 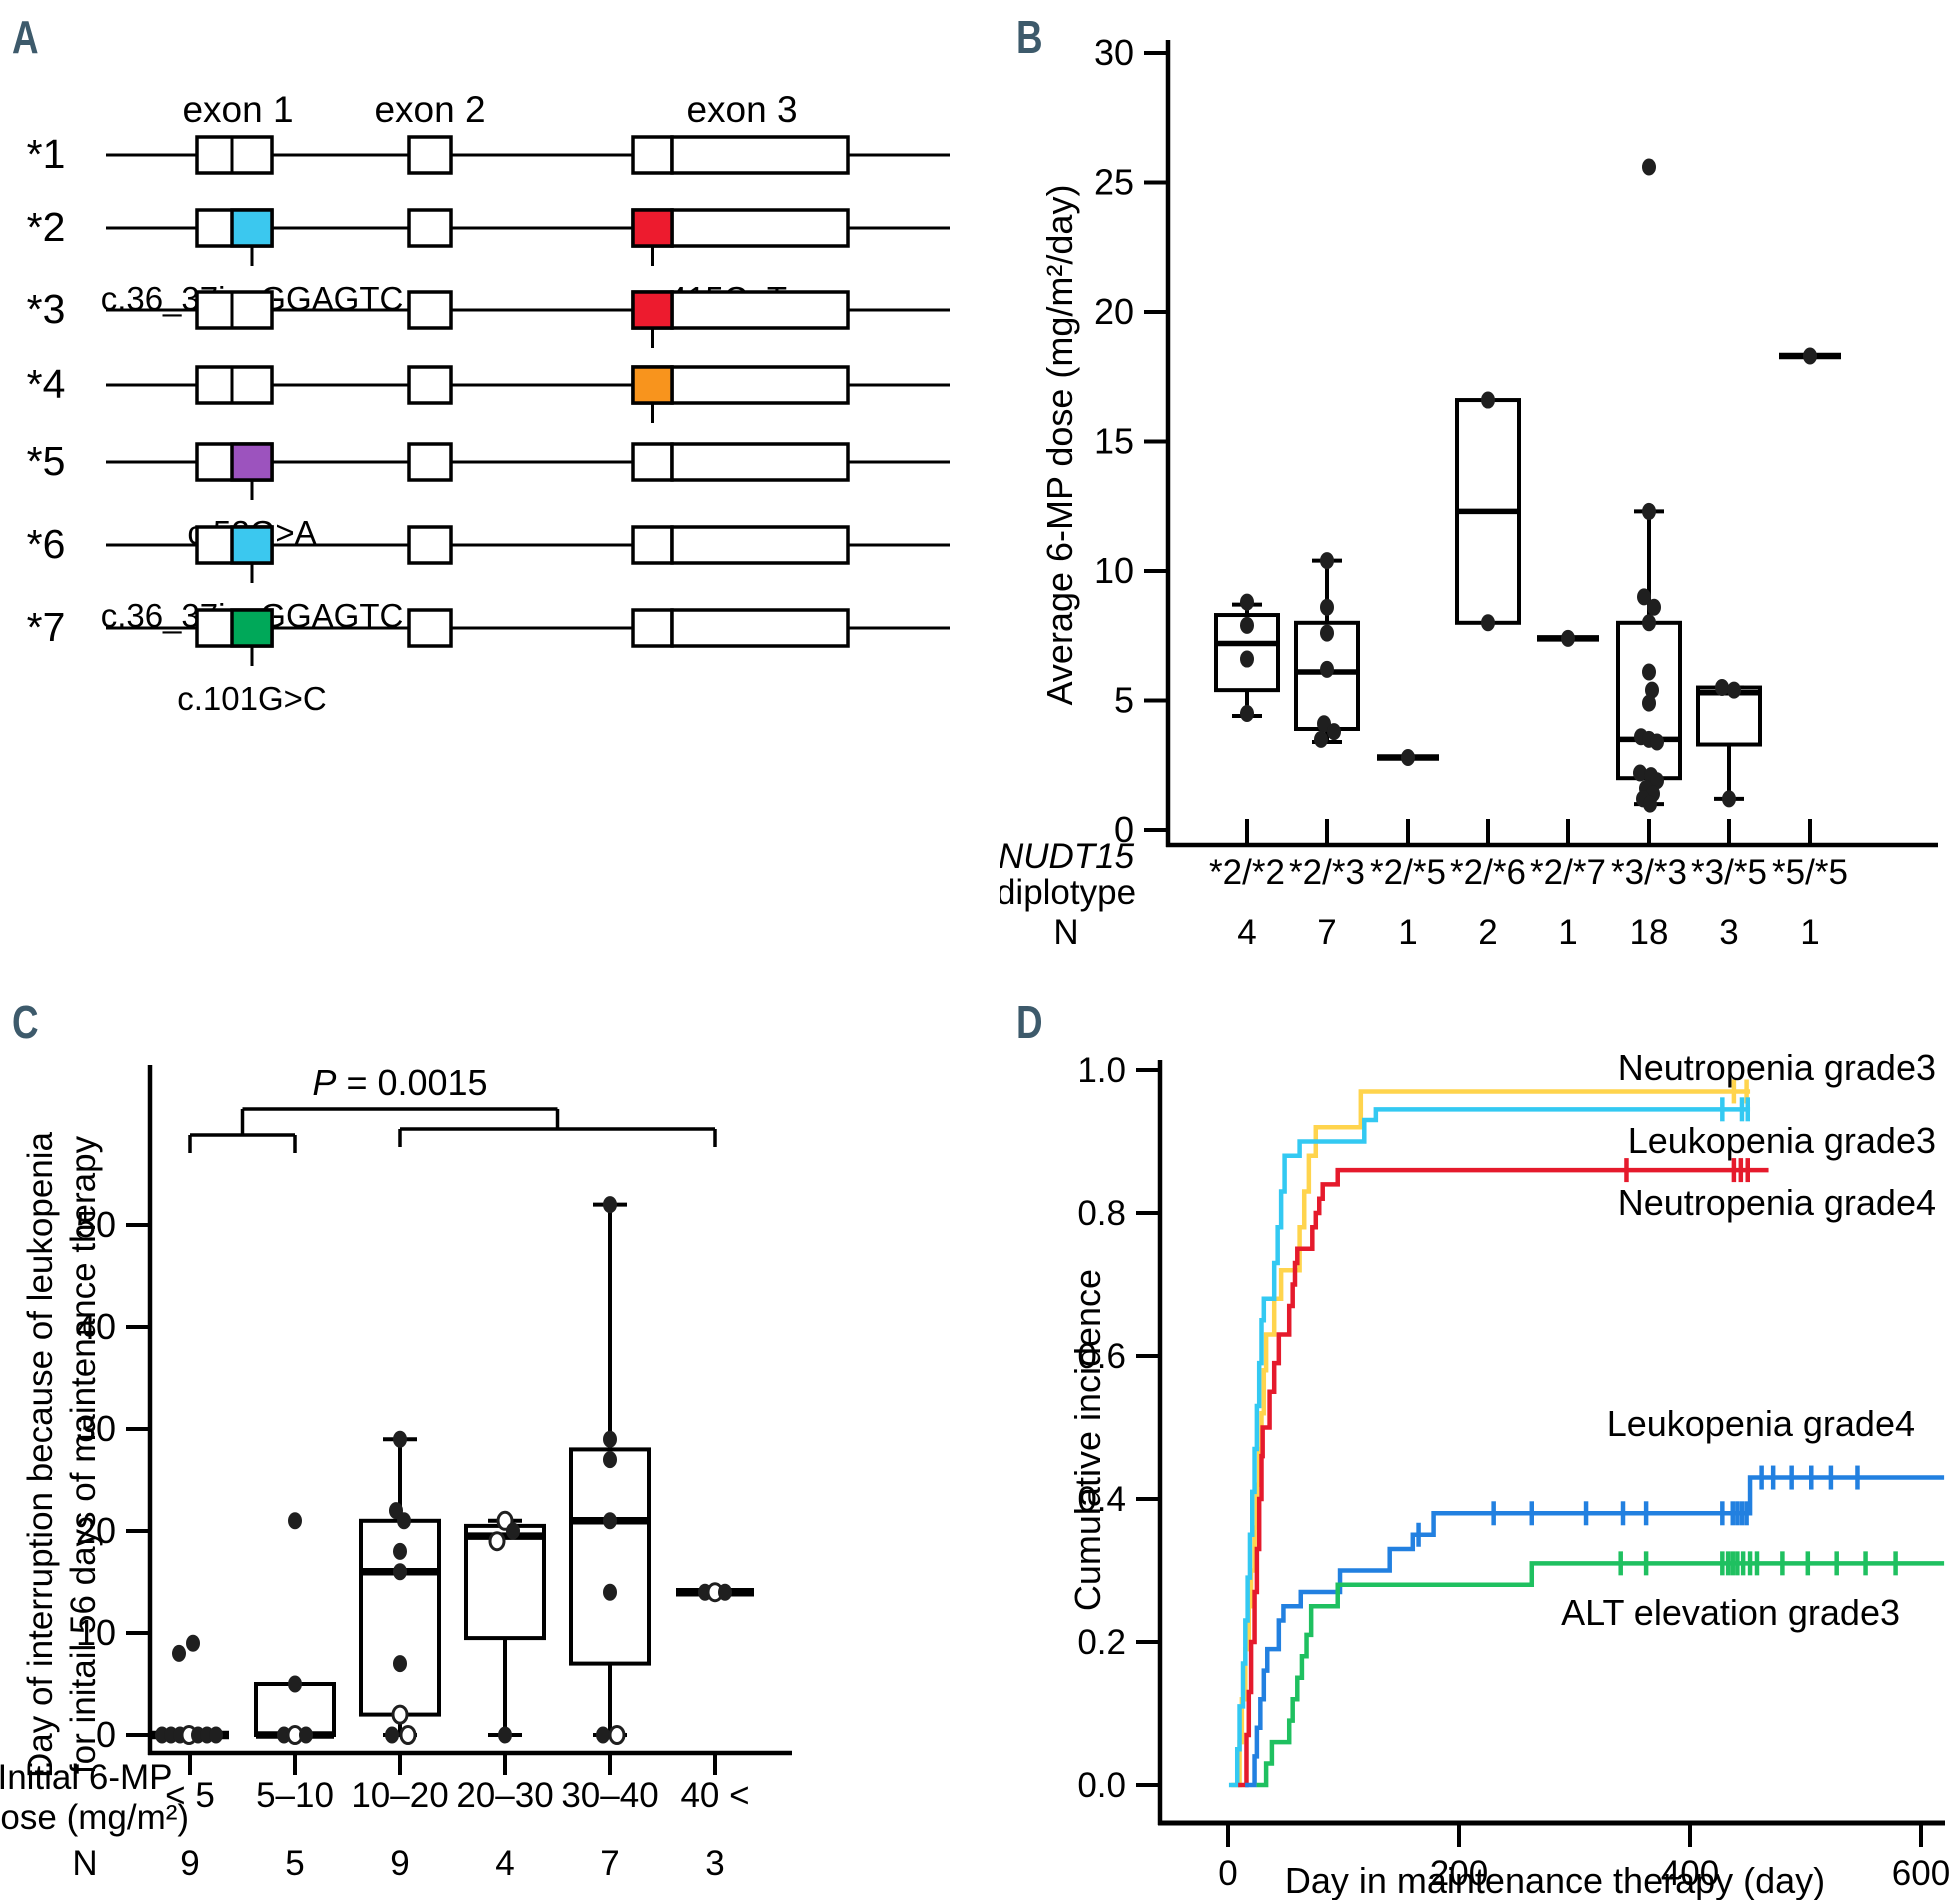 I want to click on group-label: *3/*5, so click(x=1729, y=872).